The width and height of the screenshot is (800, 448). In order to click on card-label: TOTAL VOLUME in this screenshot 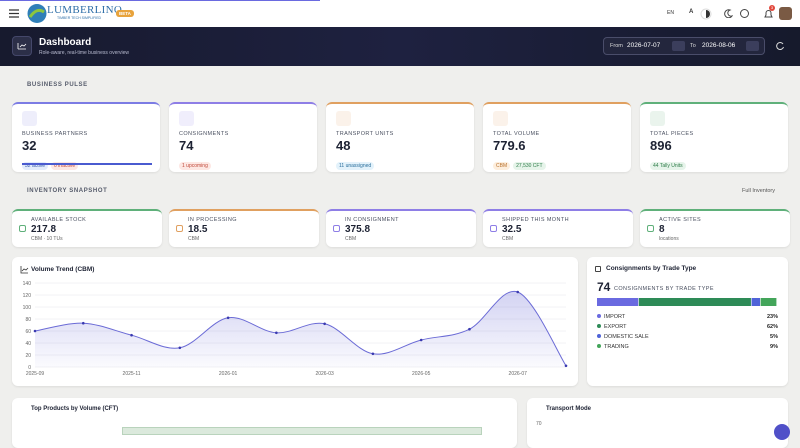, I will do `click(516, 134)`.